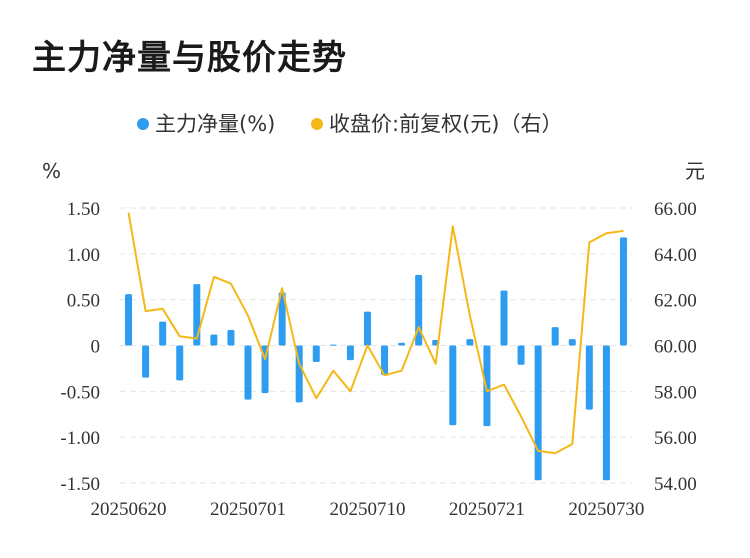 This screenshot has height=558, width=750. What do you see at coordinates (189, 58) in the screenshot?
I see `chart-title: 主力净量与股价走势` at bounding box center [189, 58].